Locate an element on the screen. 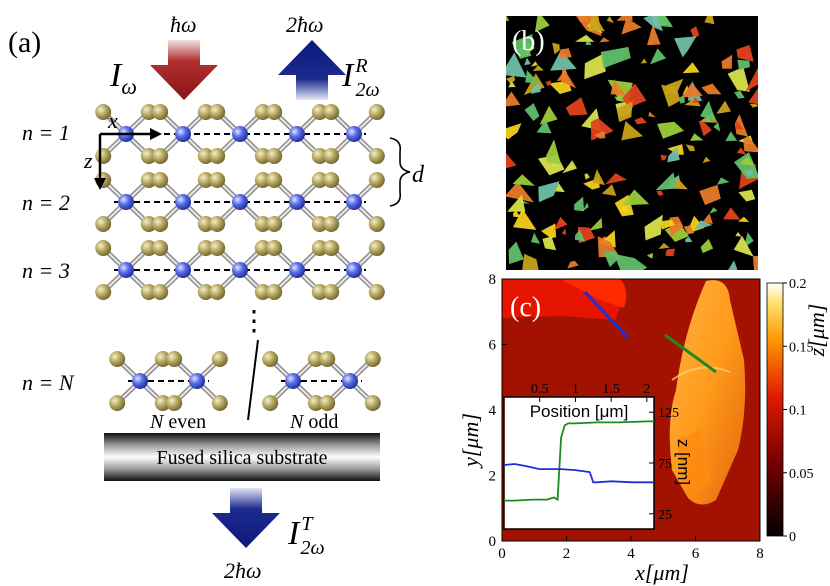  incident-intensity-label: Iω is located at coordinates (123, 78).